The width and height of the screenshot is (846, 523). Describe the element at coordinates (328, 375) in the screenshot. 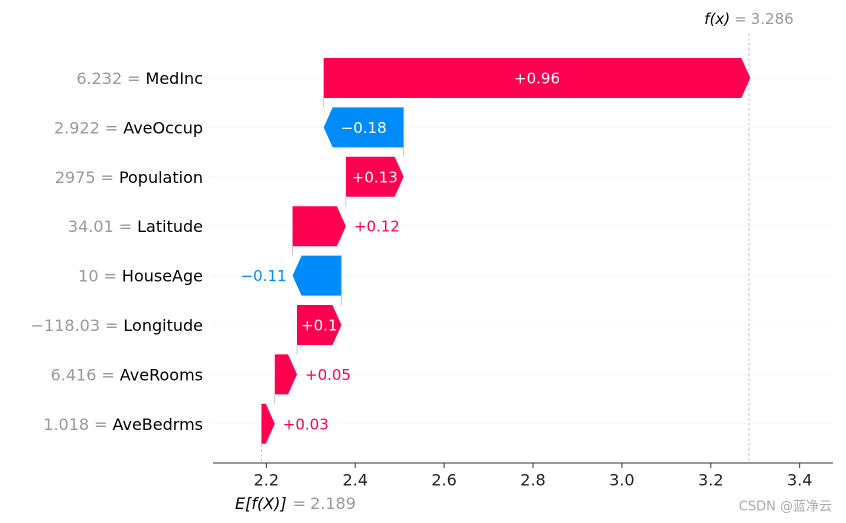

I see `value-label: +0.05` at that location.